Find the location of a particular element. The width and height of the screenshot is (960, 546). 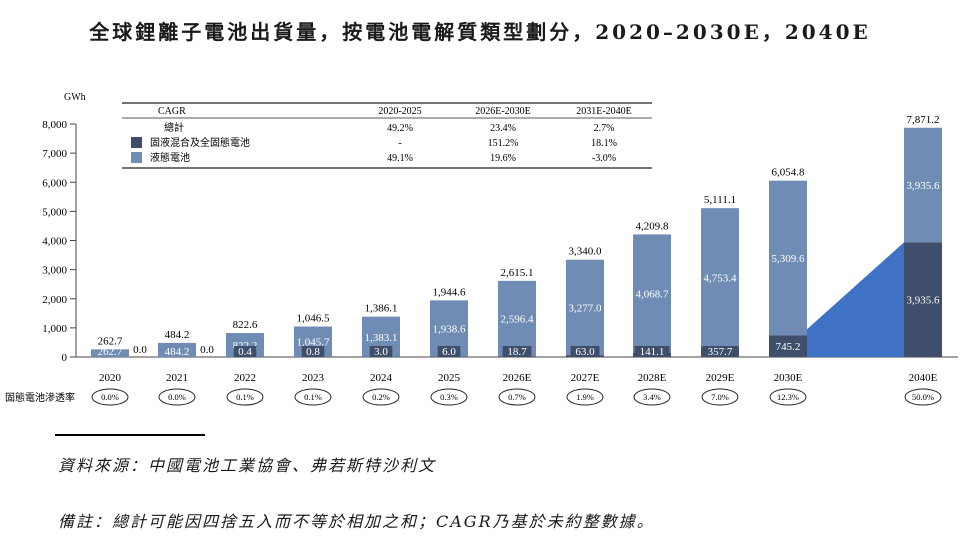

liquid-value-label: 3,277.0 is located at coordinates (586, 308).